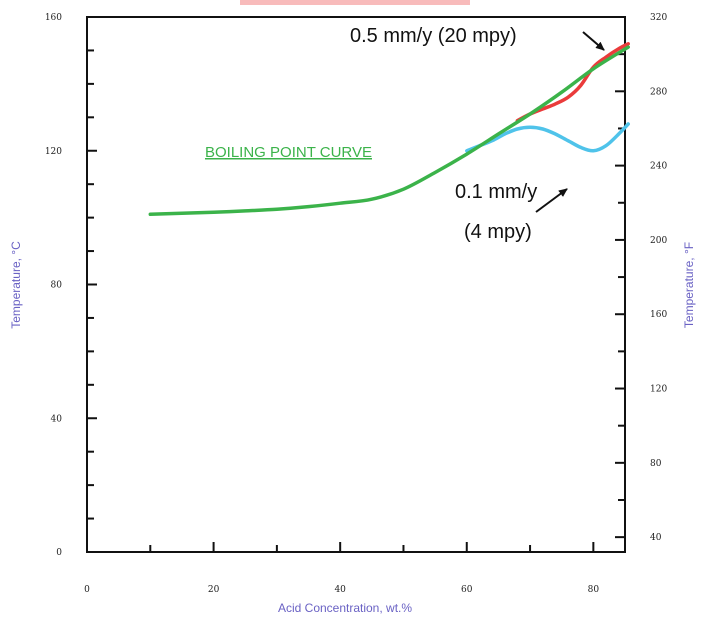 The width and height of the screenshot is (701, 622). What do you see at coordinates (689, 285) in the screenshot?
I see `y-axis-label-fahrenheit: Temperature, °F` at bounding box center [689, 285].